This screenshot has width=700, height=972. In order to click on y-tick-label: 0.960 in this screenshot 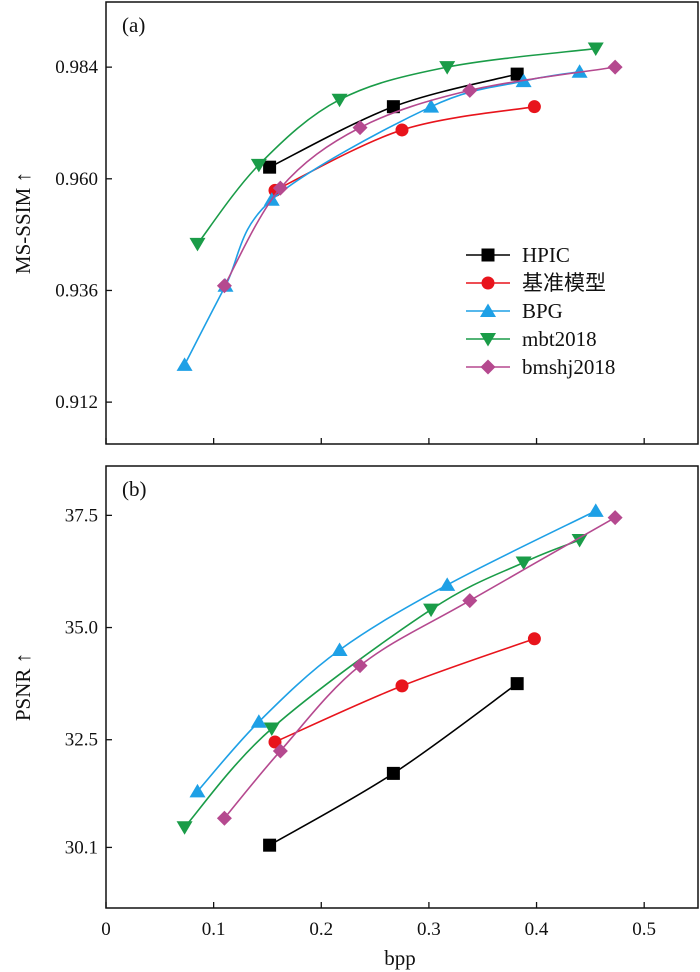, I will do `click(76, 179)`.